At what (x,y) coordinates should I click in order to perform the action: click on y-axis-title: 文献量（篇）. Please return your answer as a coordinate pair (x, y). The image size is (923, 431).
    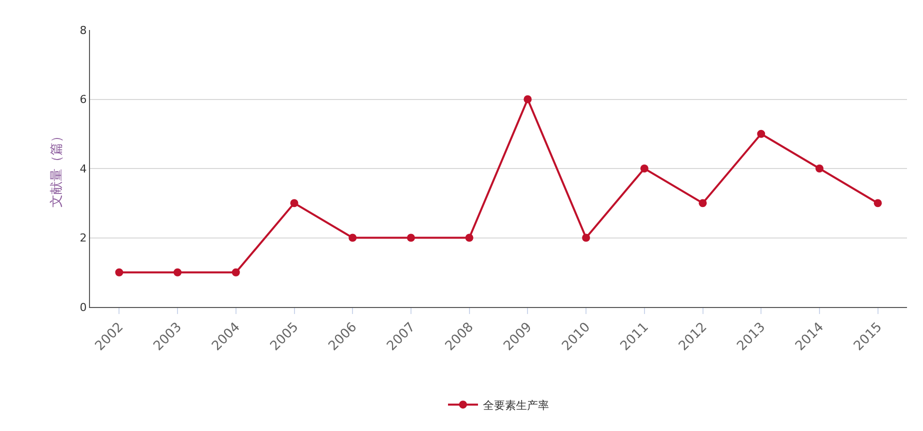
    Looking at the image, I should click on (57, 169).